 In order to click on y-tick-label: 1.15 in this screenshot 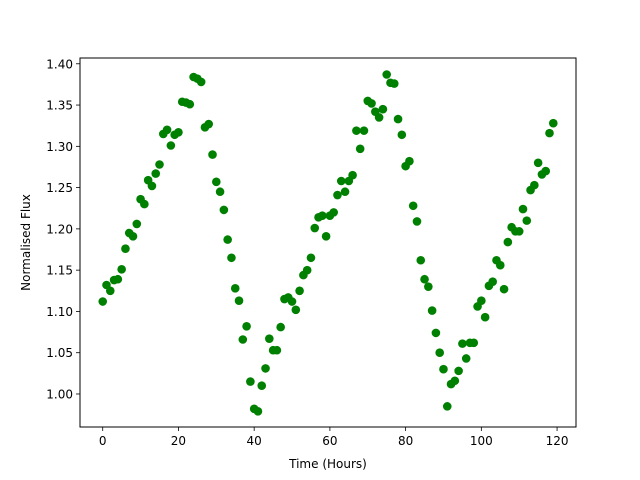, I will do `click(59, 271)`.